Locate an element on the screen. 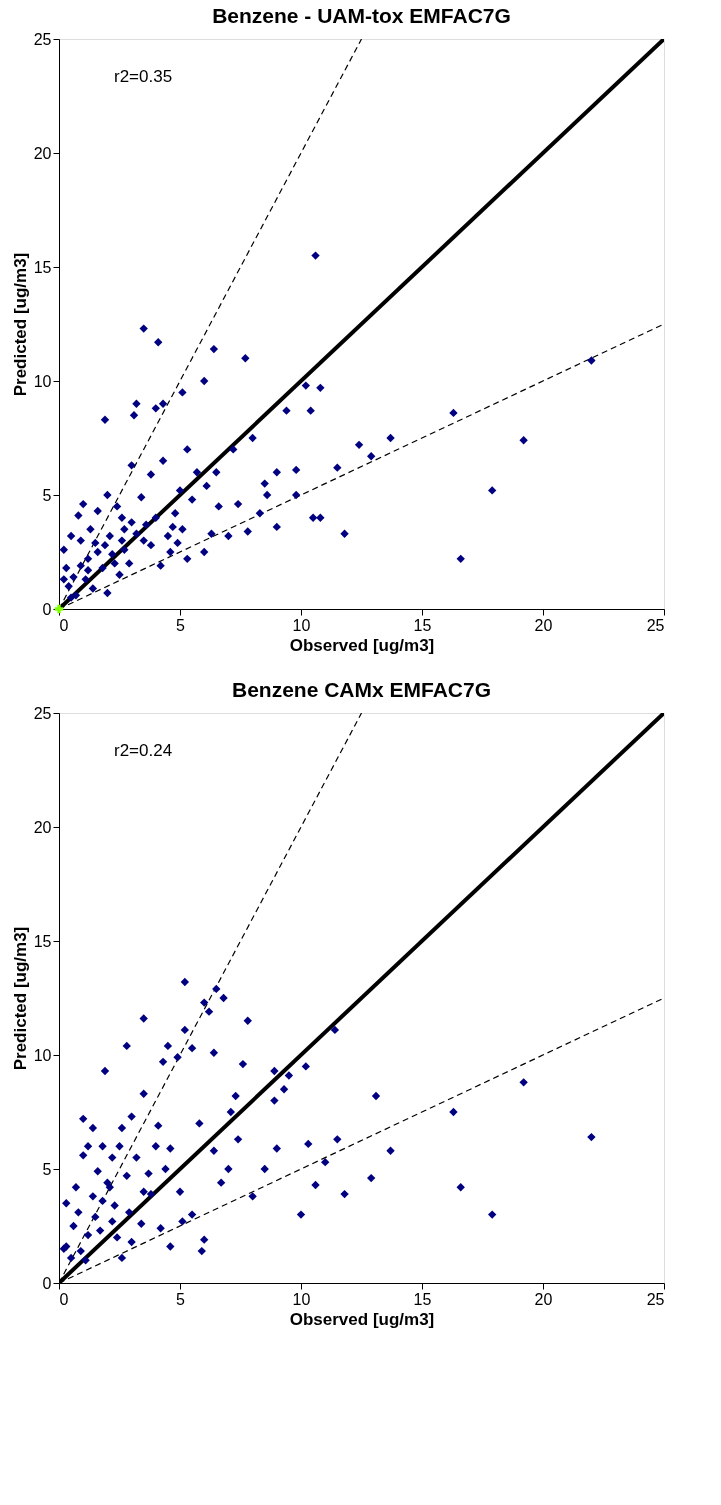 The image size is (721, 1505). annotation: r2=0.24 is located at coordinates (143, 750).